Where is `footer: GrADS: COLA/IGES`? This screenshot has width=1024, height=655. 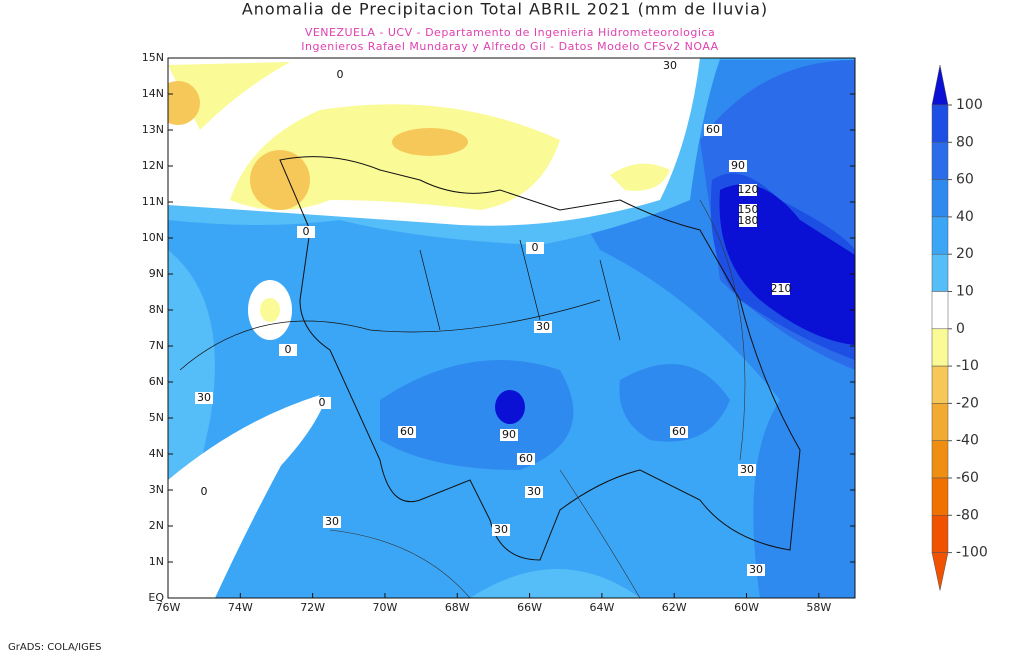
footer: GrADS: COLA/IGES is located at coordinates (55, 647).